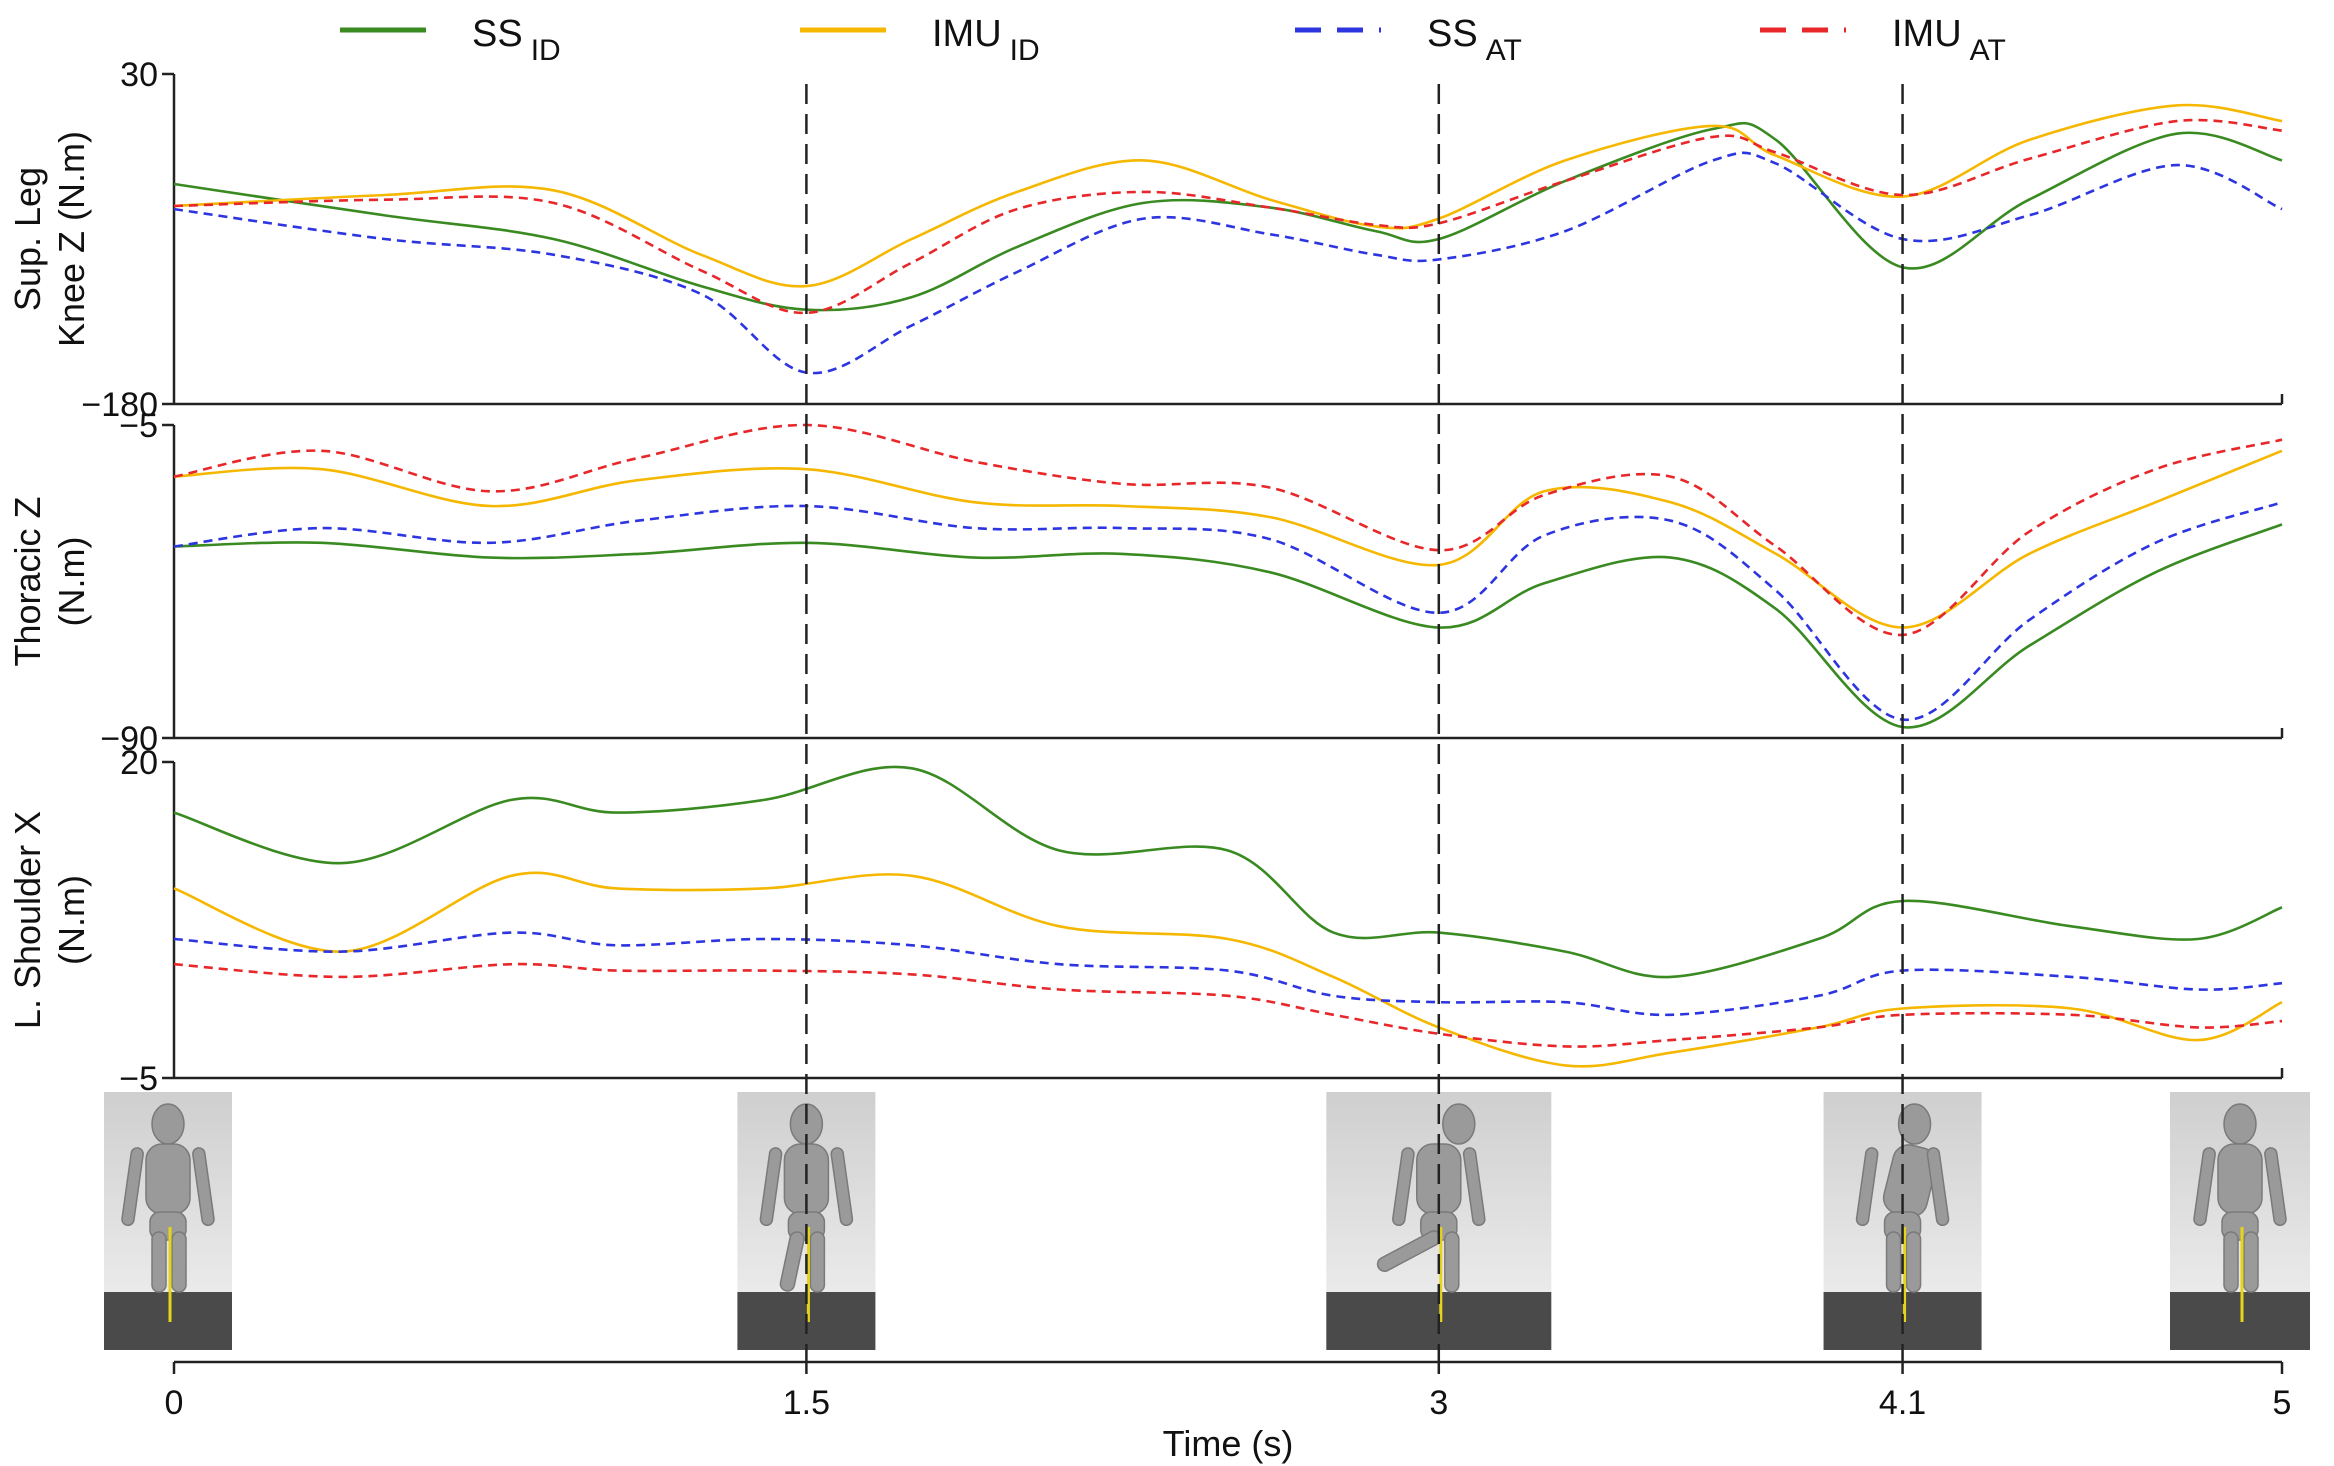 Image resolution: width=2334 pixels, height=1466 pixels. Describe the element at coordinates (986, 40) in the screenshot. I see `legend-label: IMU ID` at that location.